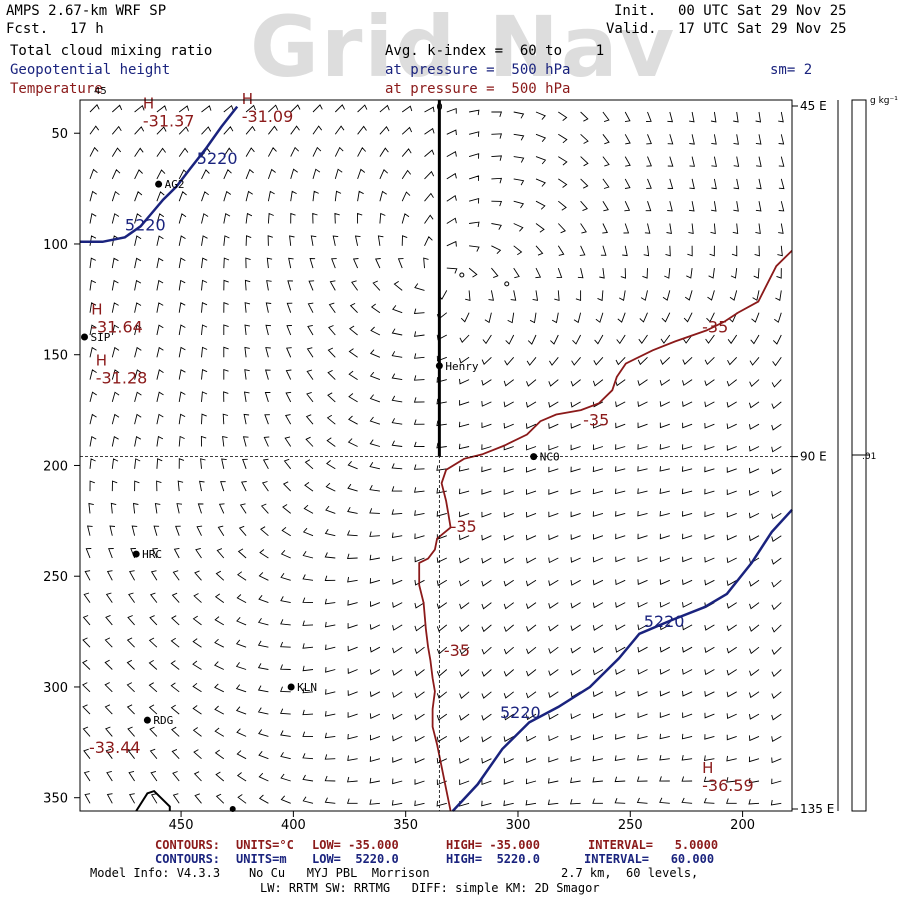 The height and width of the screenshot is (900, 900). I want to click on extremum-value: -33.44, so click(115, 747).